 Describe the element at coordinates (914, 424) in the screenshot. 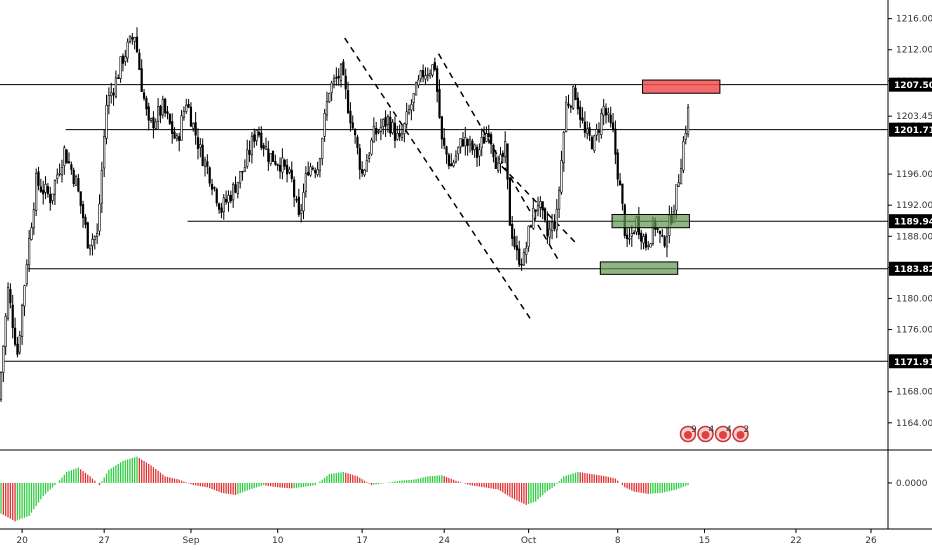

I see `price-tick-label: 1164.000` at that location.